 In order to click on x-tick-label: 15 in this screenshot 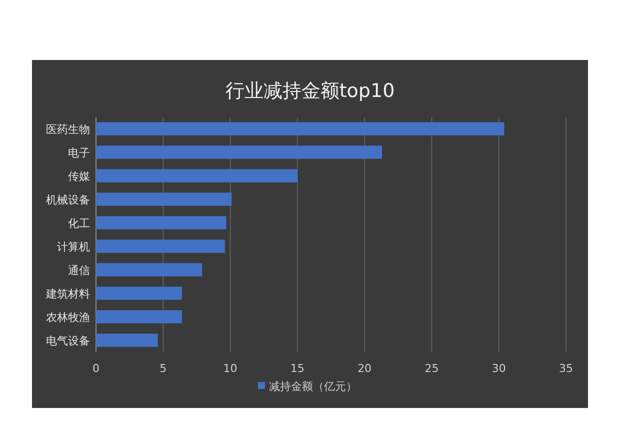, I will do `click(297, 368)`.